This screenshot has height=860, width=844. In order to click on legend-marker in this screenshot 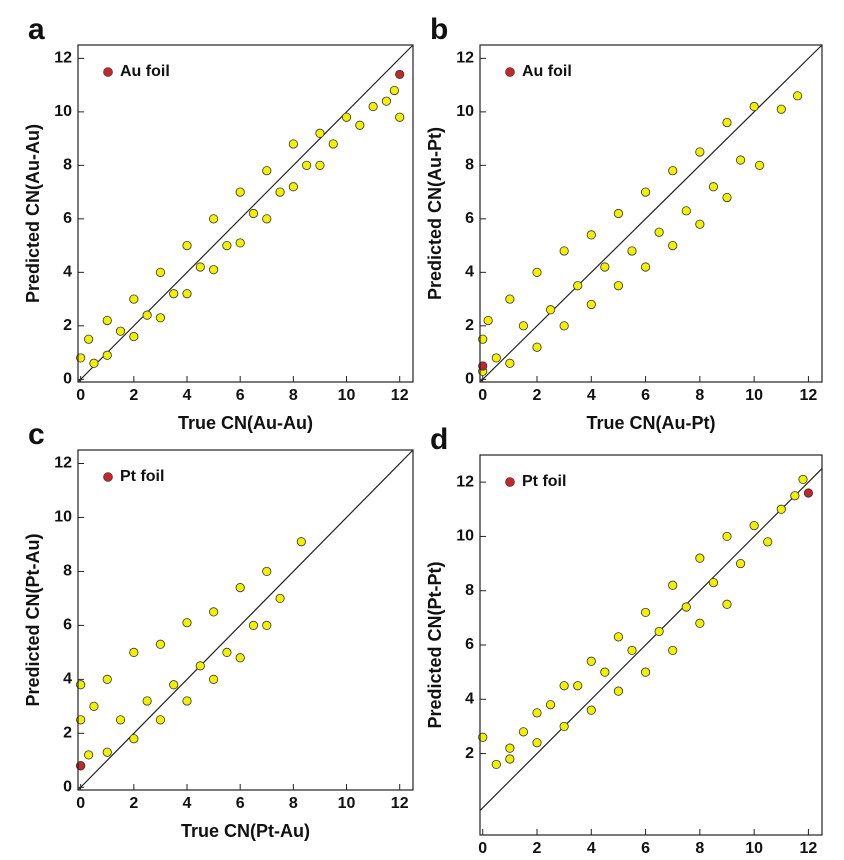, I will do `click(510, 72)`.